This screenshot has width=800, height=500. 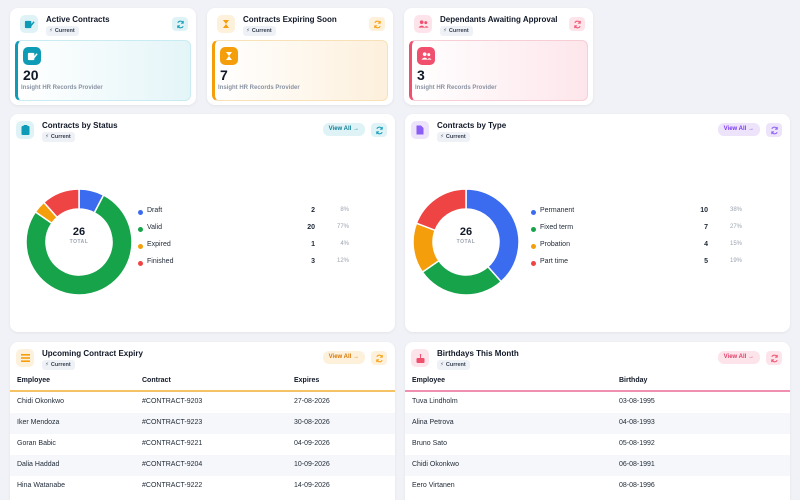 What do you see at coordinates (313, 210) in the screenshot?
I see `legend-count: 2` at bounding box center [313, 210].